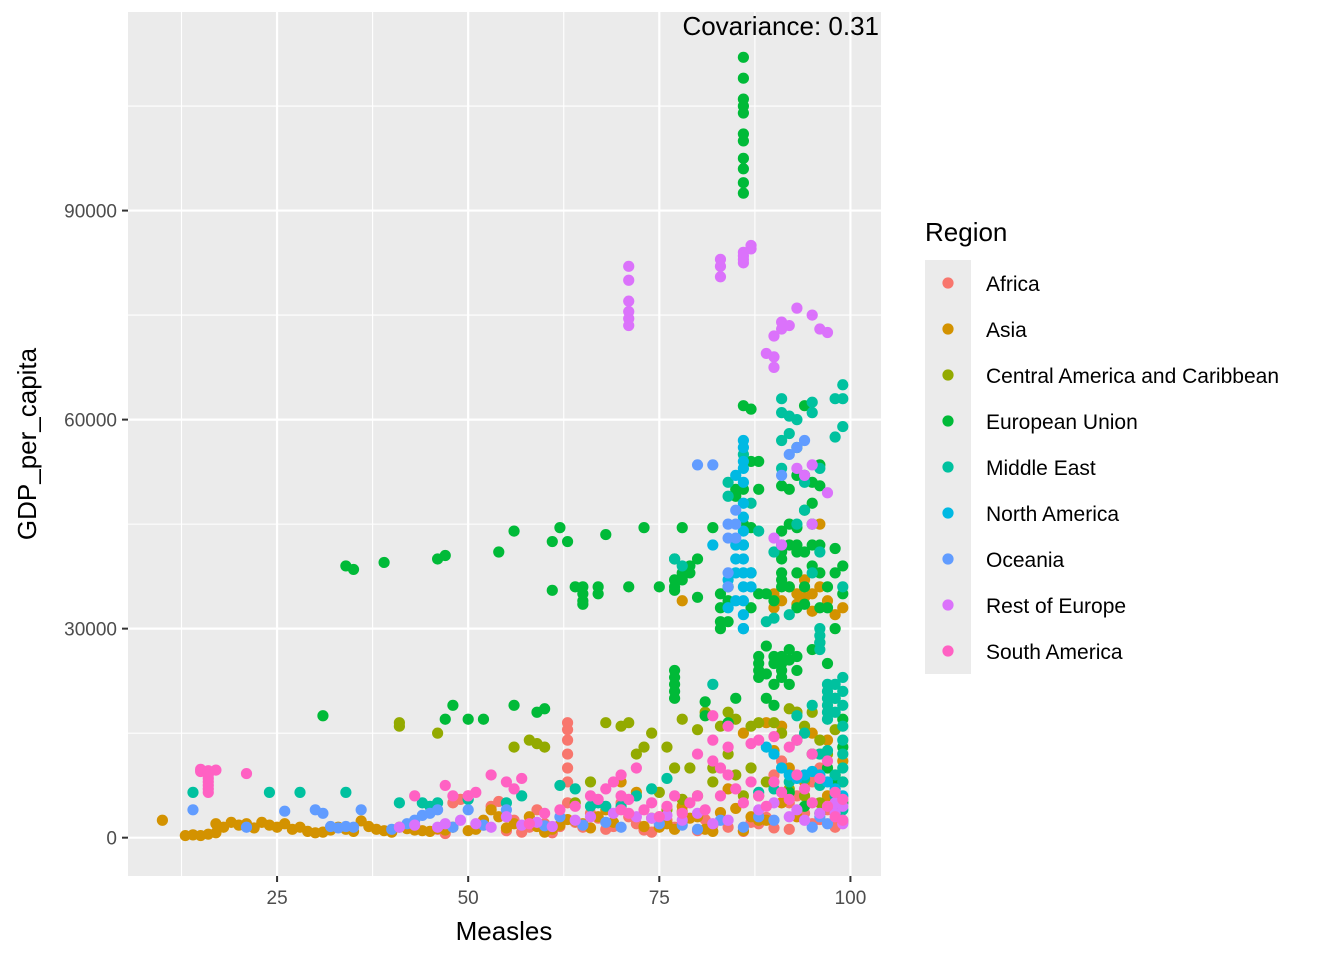 This screenshot has width=1344, height=960. I want to click on y-tick-label: 60000, so click(90, 421).